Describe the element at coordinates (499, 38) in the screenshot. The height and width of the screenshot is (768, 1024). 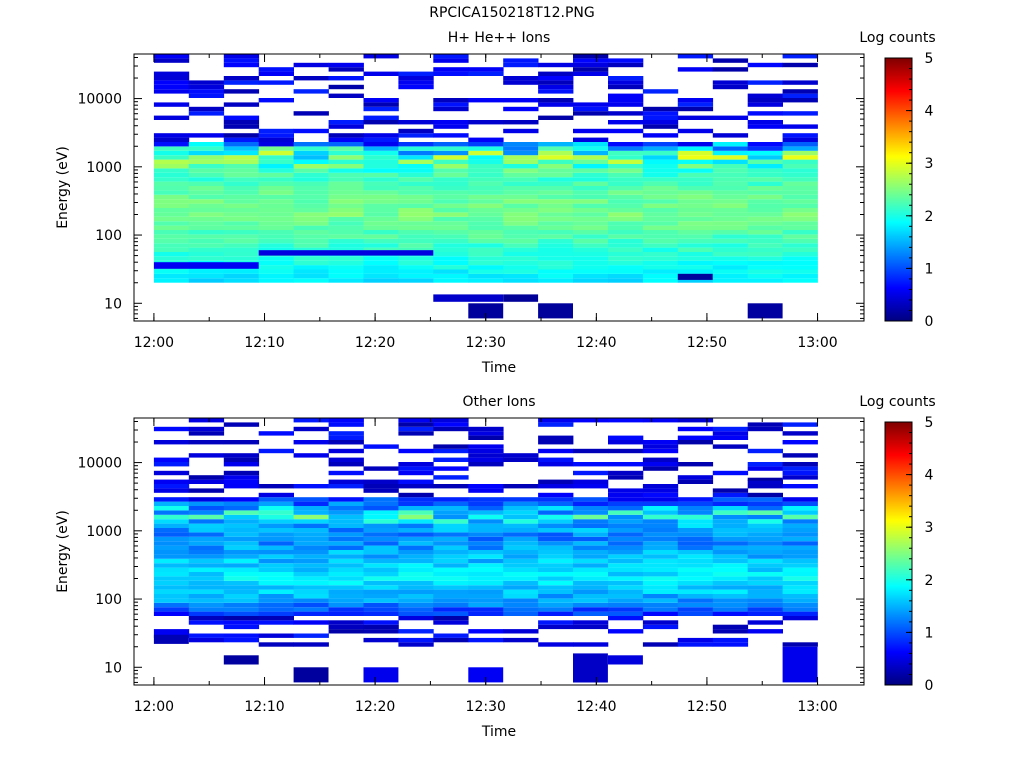
I see `panel-title: H+ He++ Ions` at that location.